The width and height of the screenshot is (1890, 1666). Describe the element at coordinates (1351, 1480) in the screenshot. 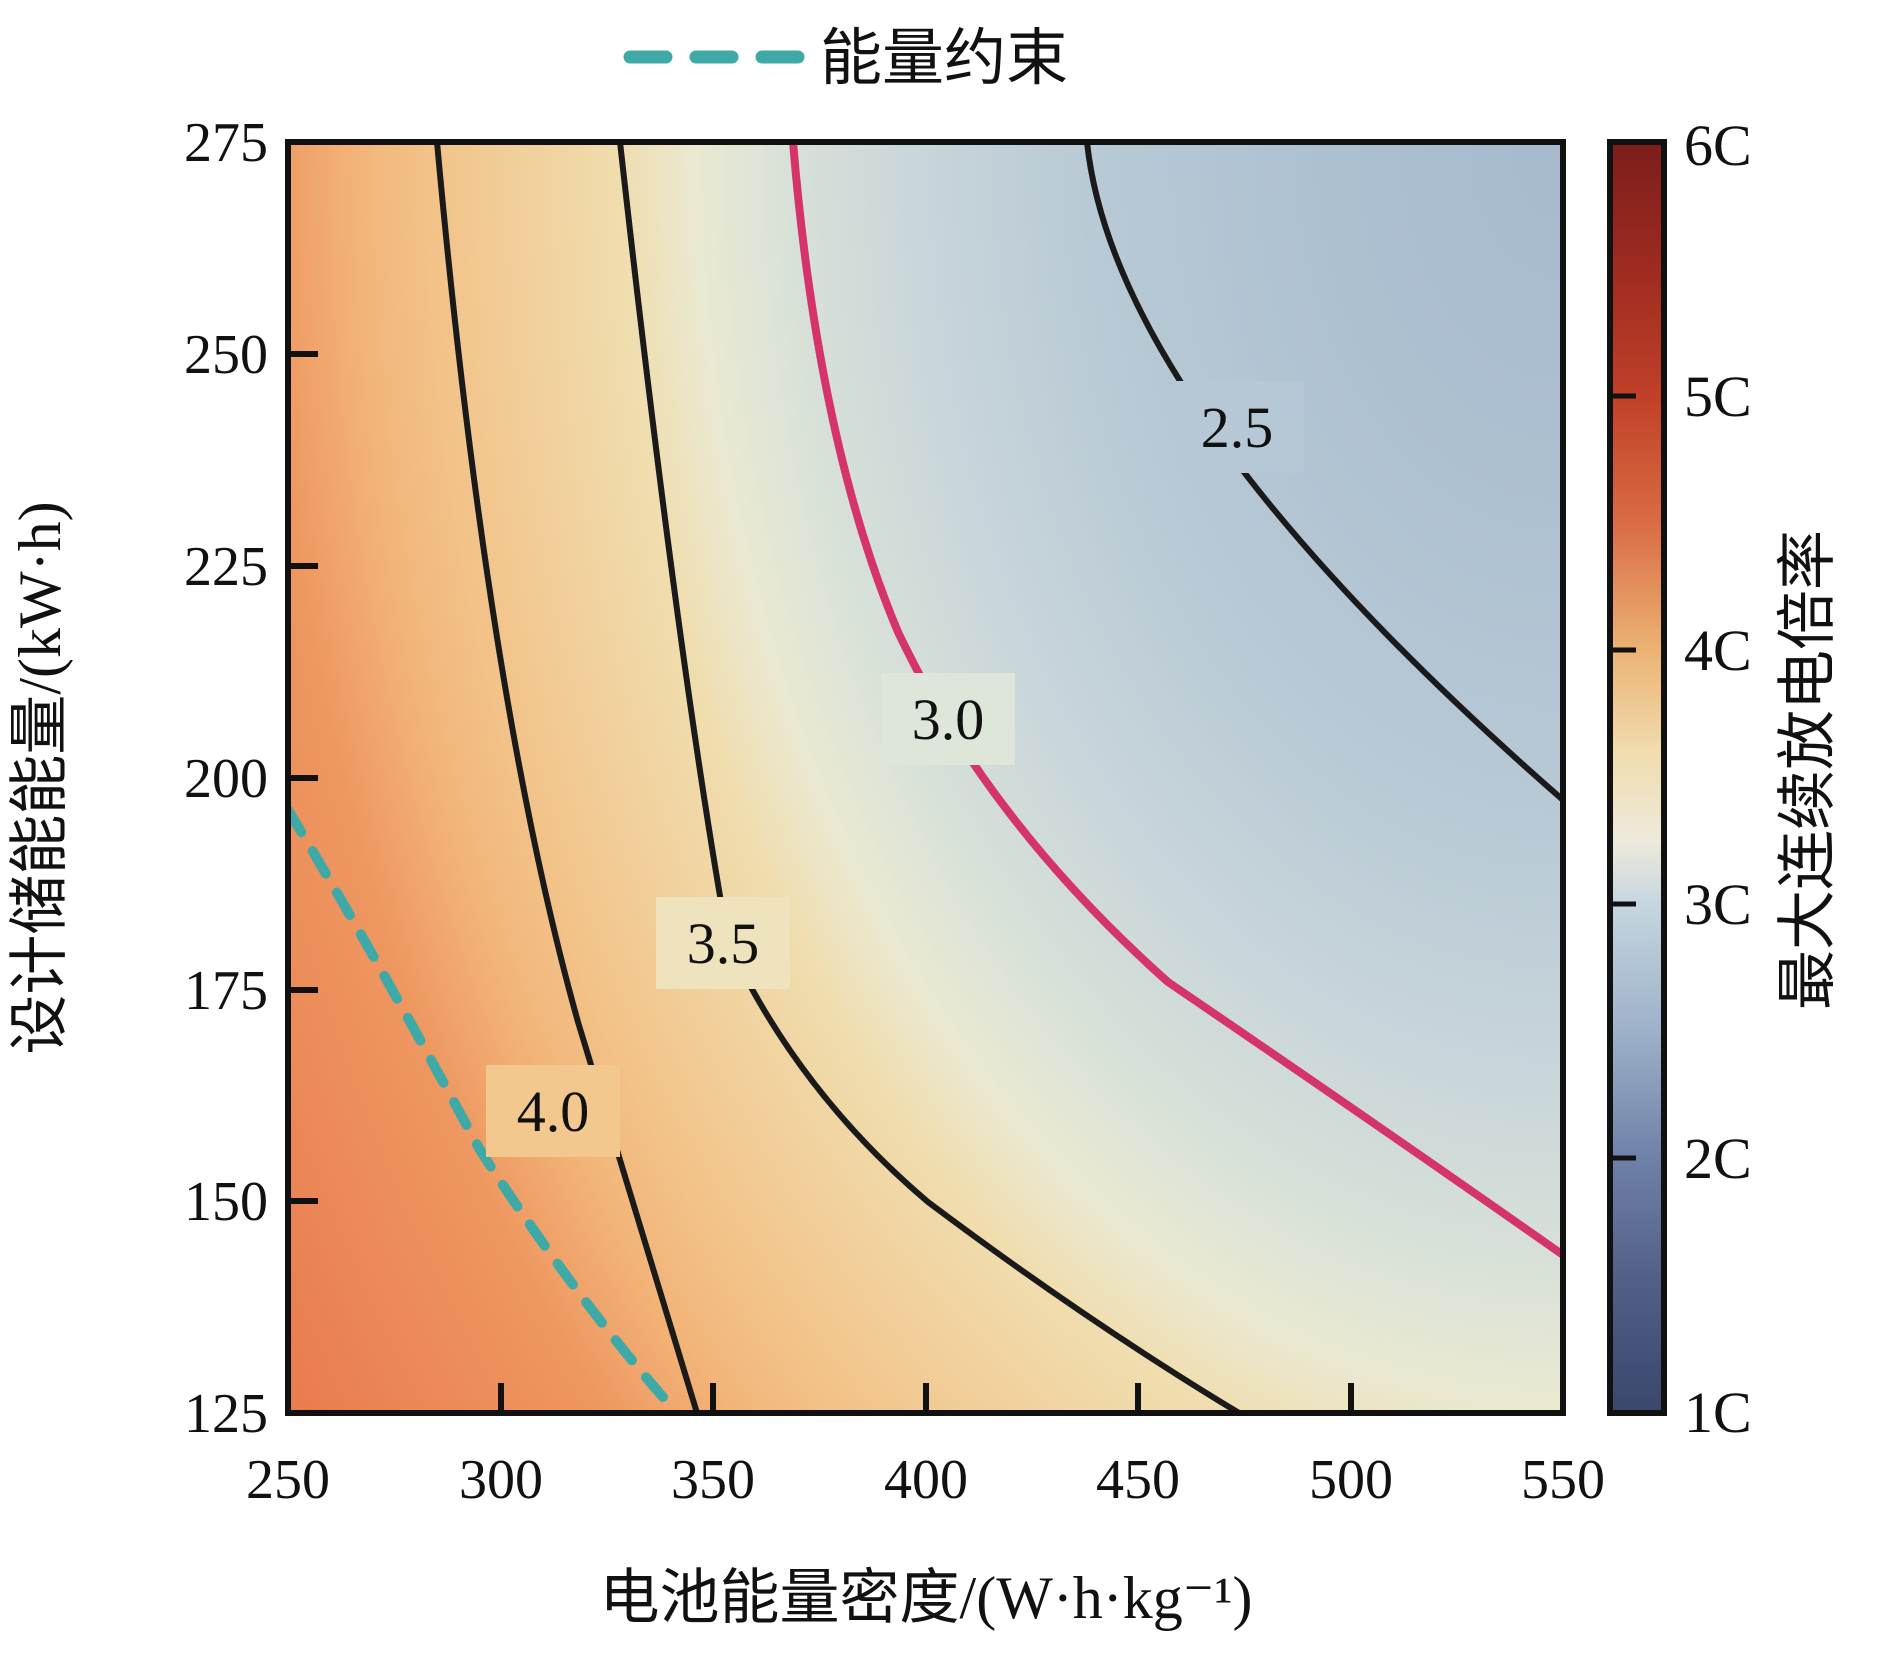

I see `x-tick-label: 500` at that location.